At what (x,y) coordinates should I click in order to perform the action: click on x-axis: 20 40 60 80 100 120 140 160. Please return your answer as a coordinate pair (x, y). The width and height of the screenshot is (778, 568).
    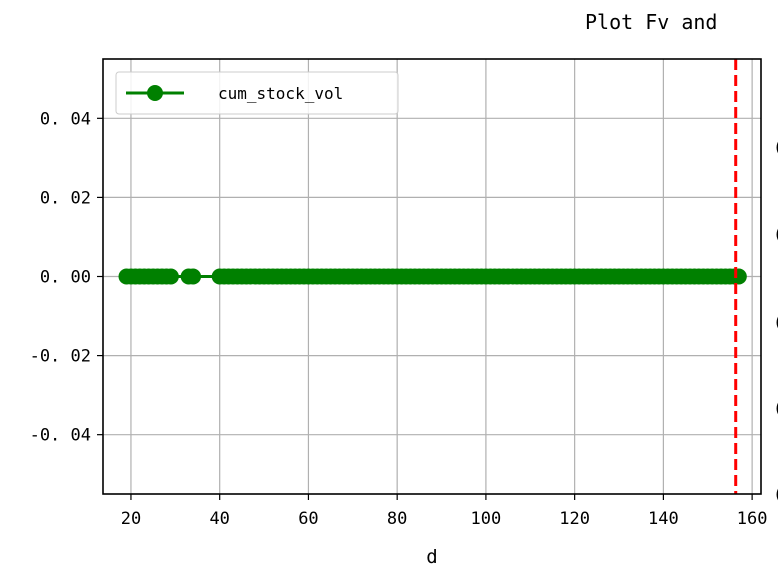
    Looking at the image, I should click on (444, 511).